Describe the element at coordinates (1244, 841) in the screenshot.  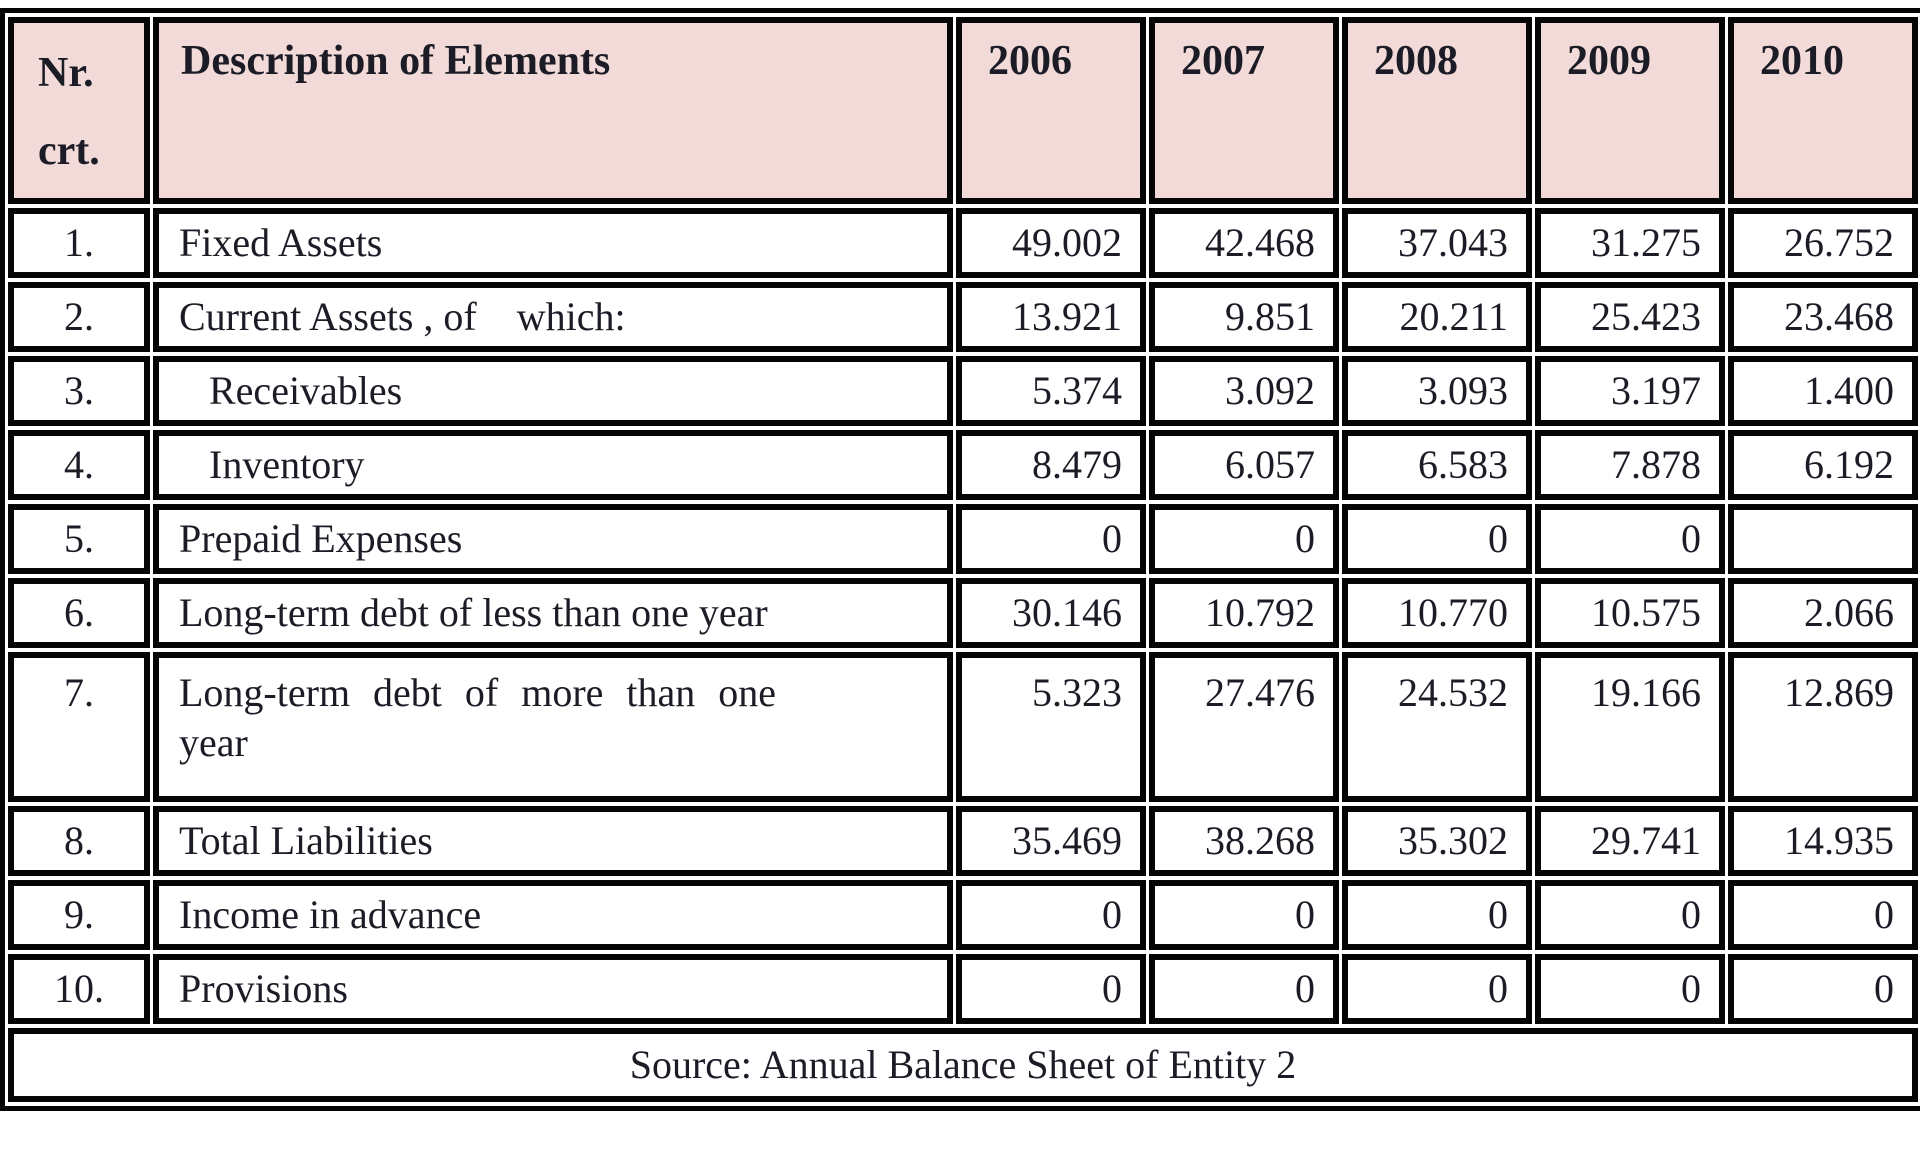
I see `value-2007: 38.268` at that location.